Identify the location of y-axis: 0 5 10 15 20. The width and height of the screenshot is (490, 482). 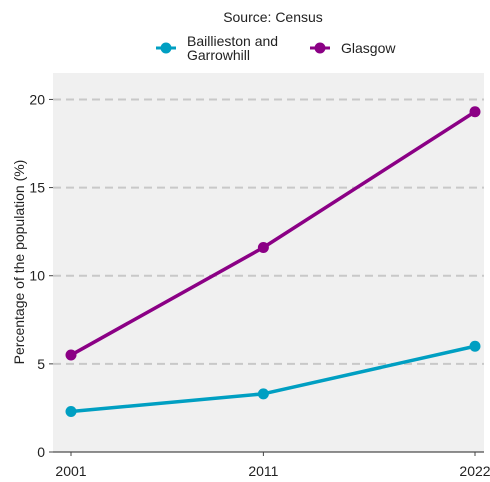
(41, 275).